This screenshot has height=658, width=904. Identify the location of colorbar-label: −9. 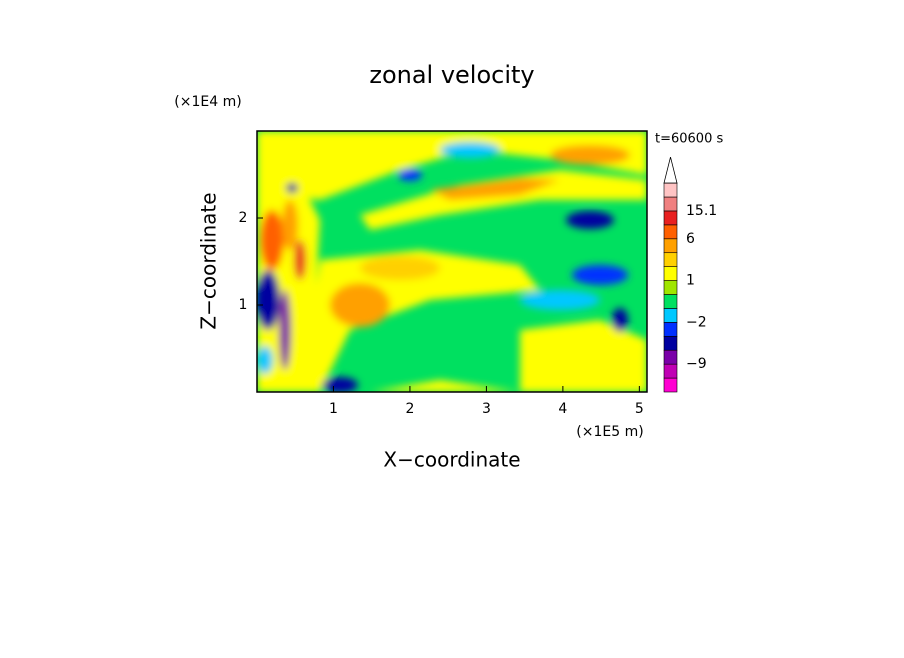
(696, 364).